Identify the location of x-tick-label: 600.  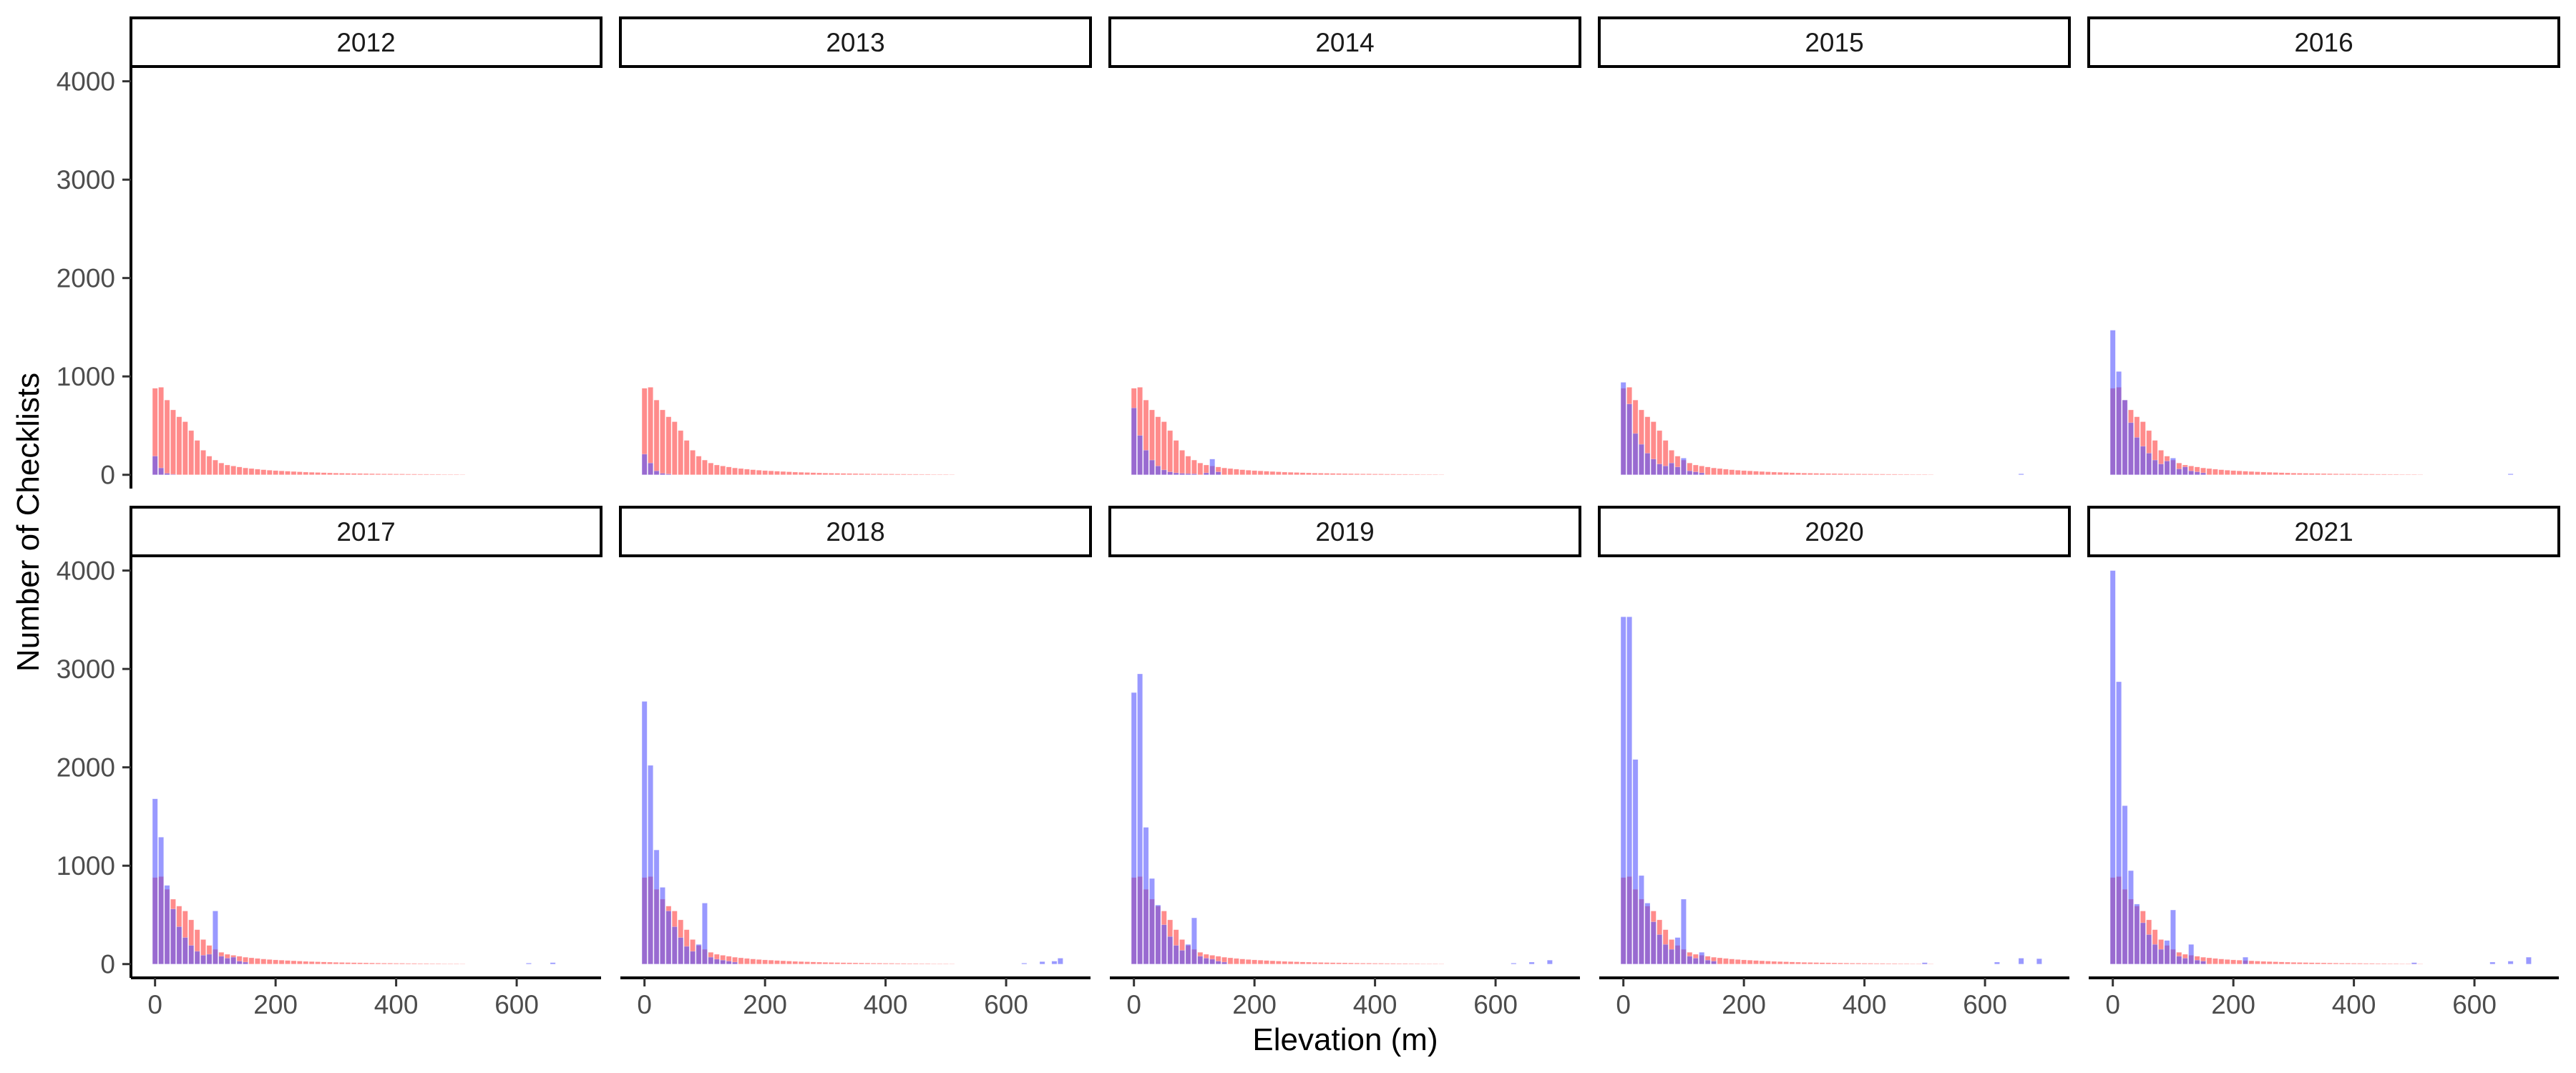
(1006, 1004).